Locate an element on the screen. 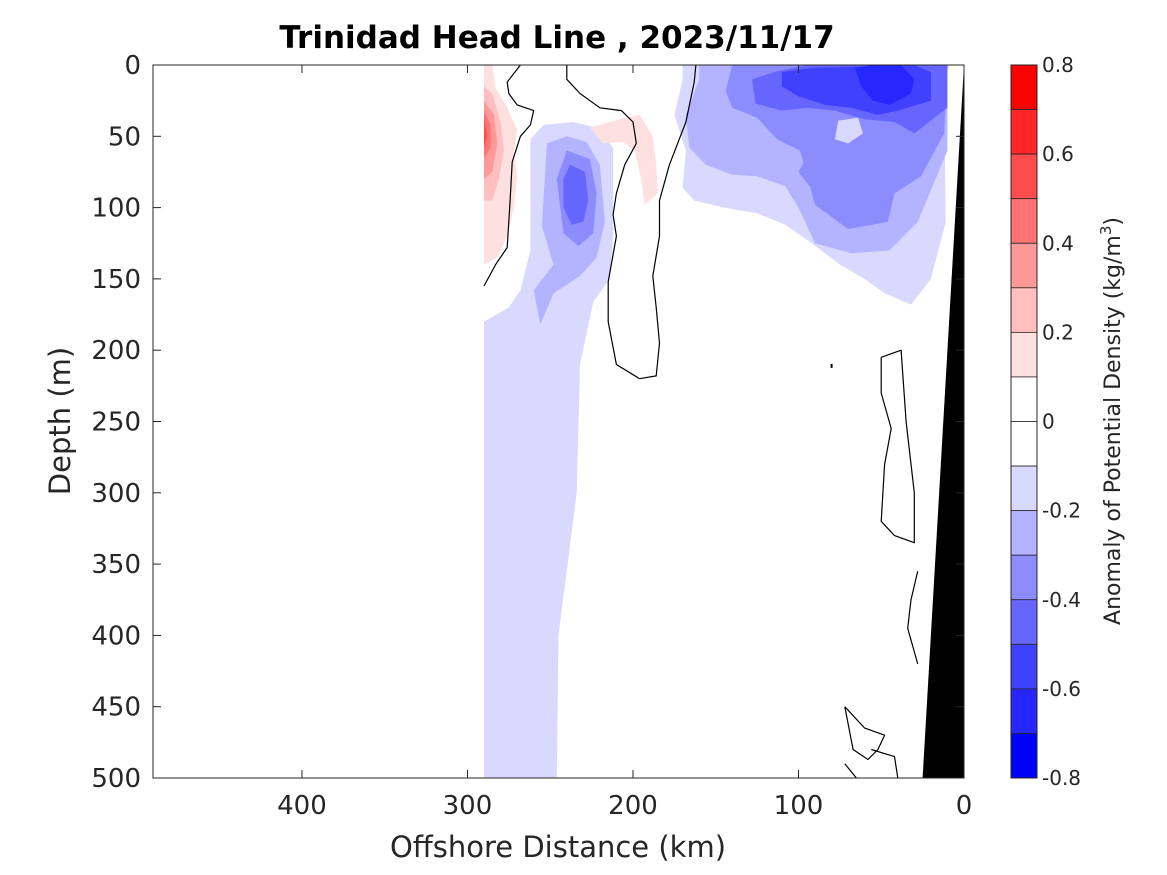  x-tick-label-2: 200 is located at coordinates (633, 806).